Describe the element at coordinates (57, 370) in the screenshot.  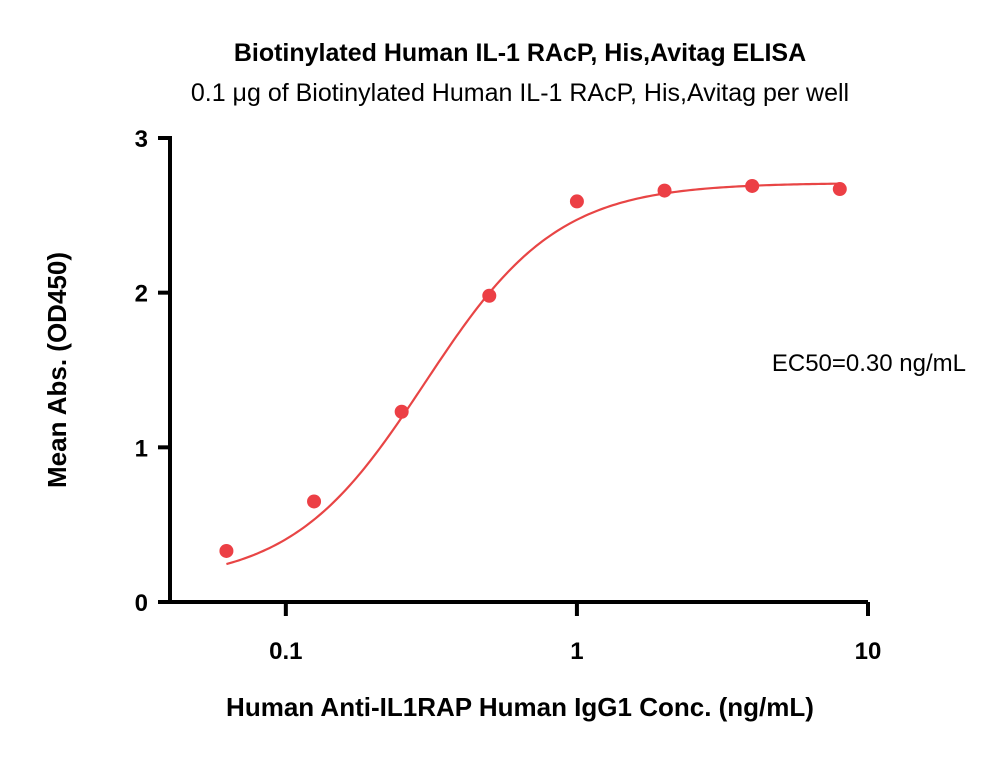
I see `y-axis-label: Mean Abs. (OD450)` at that location.